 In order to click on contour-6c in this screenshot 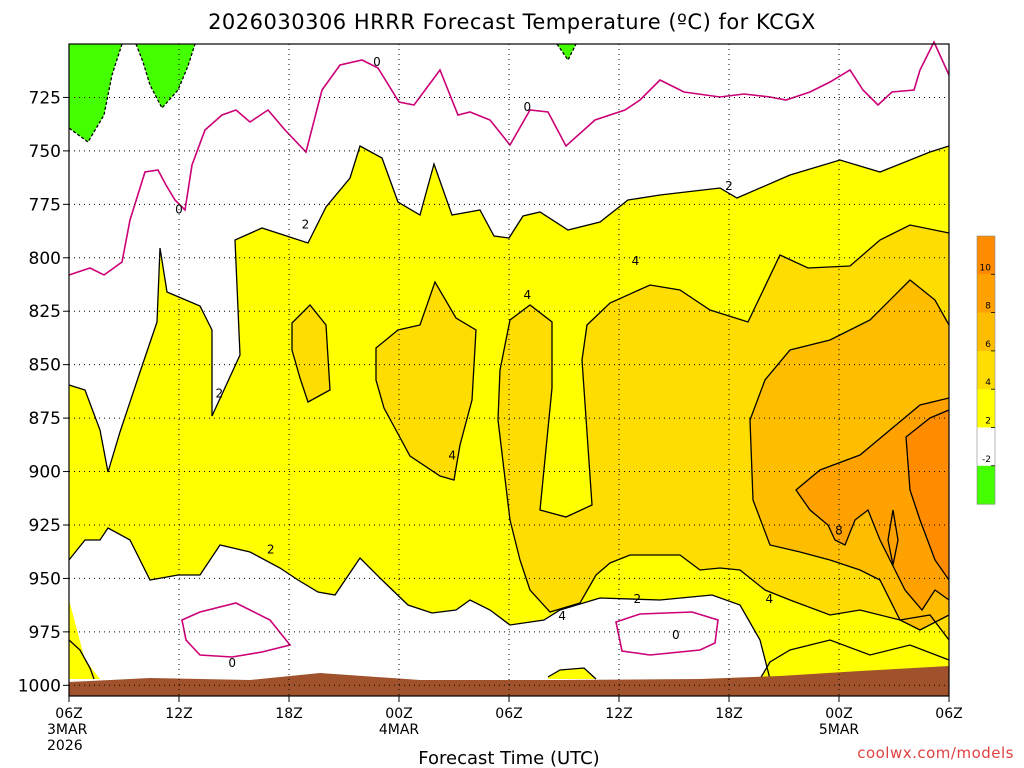, I will do `click(849, 455)`.